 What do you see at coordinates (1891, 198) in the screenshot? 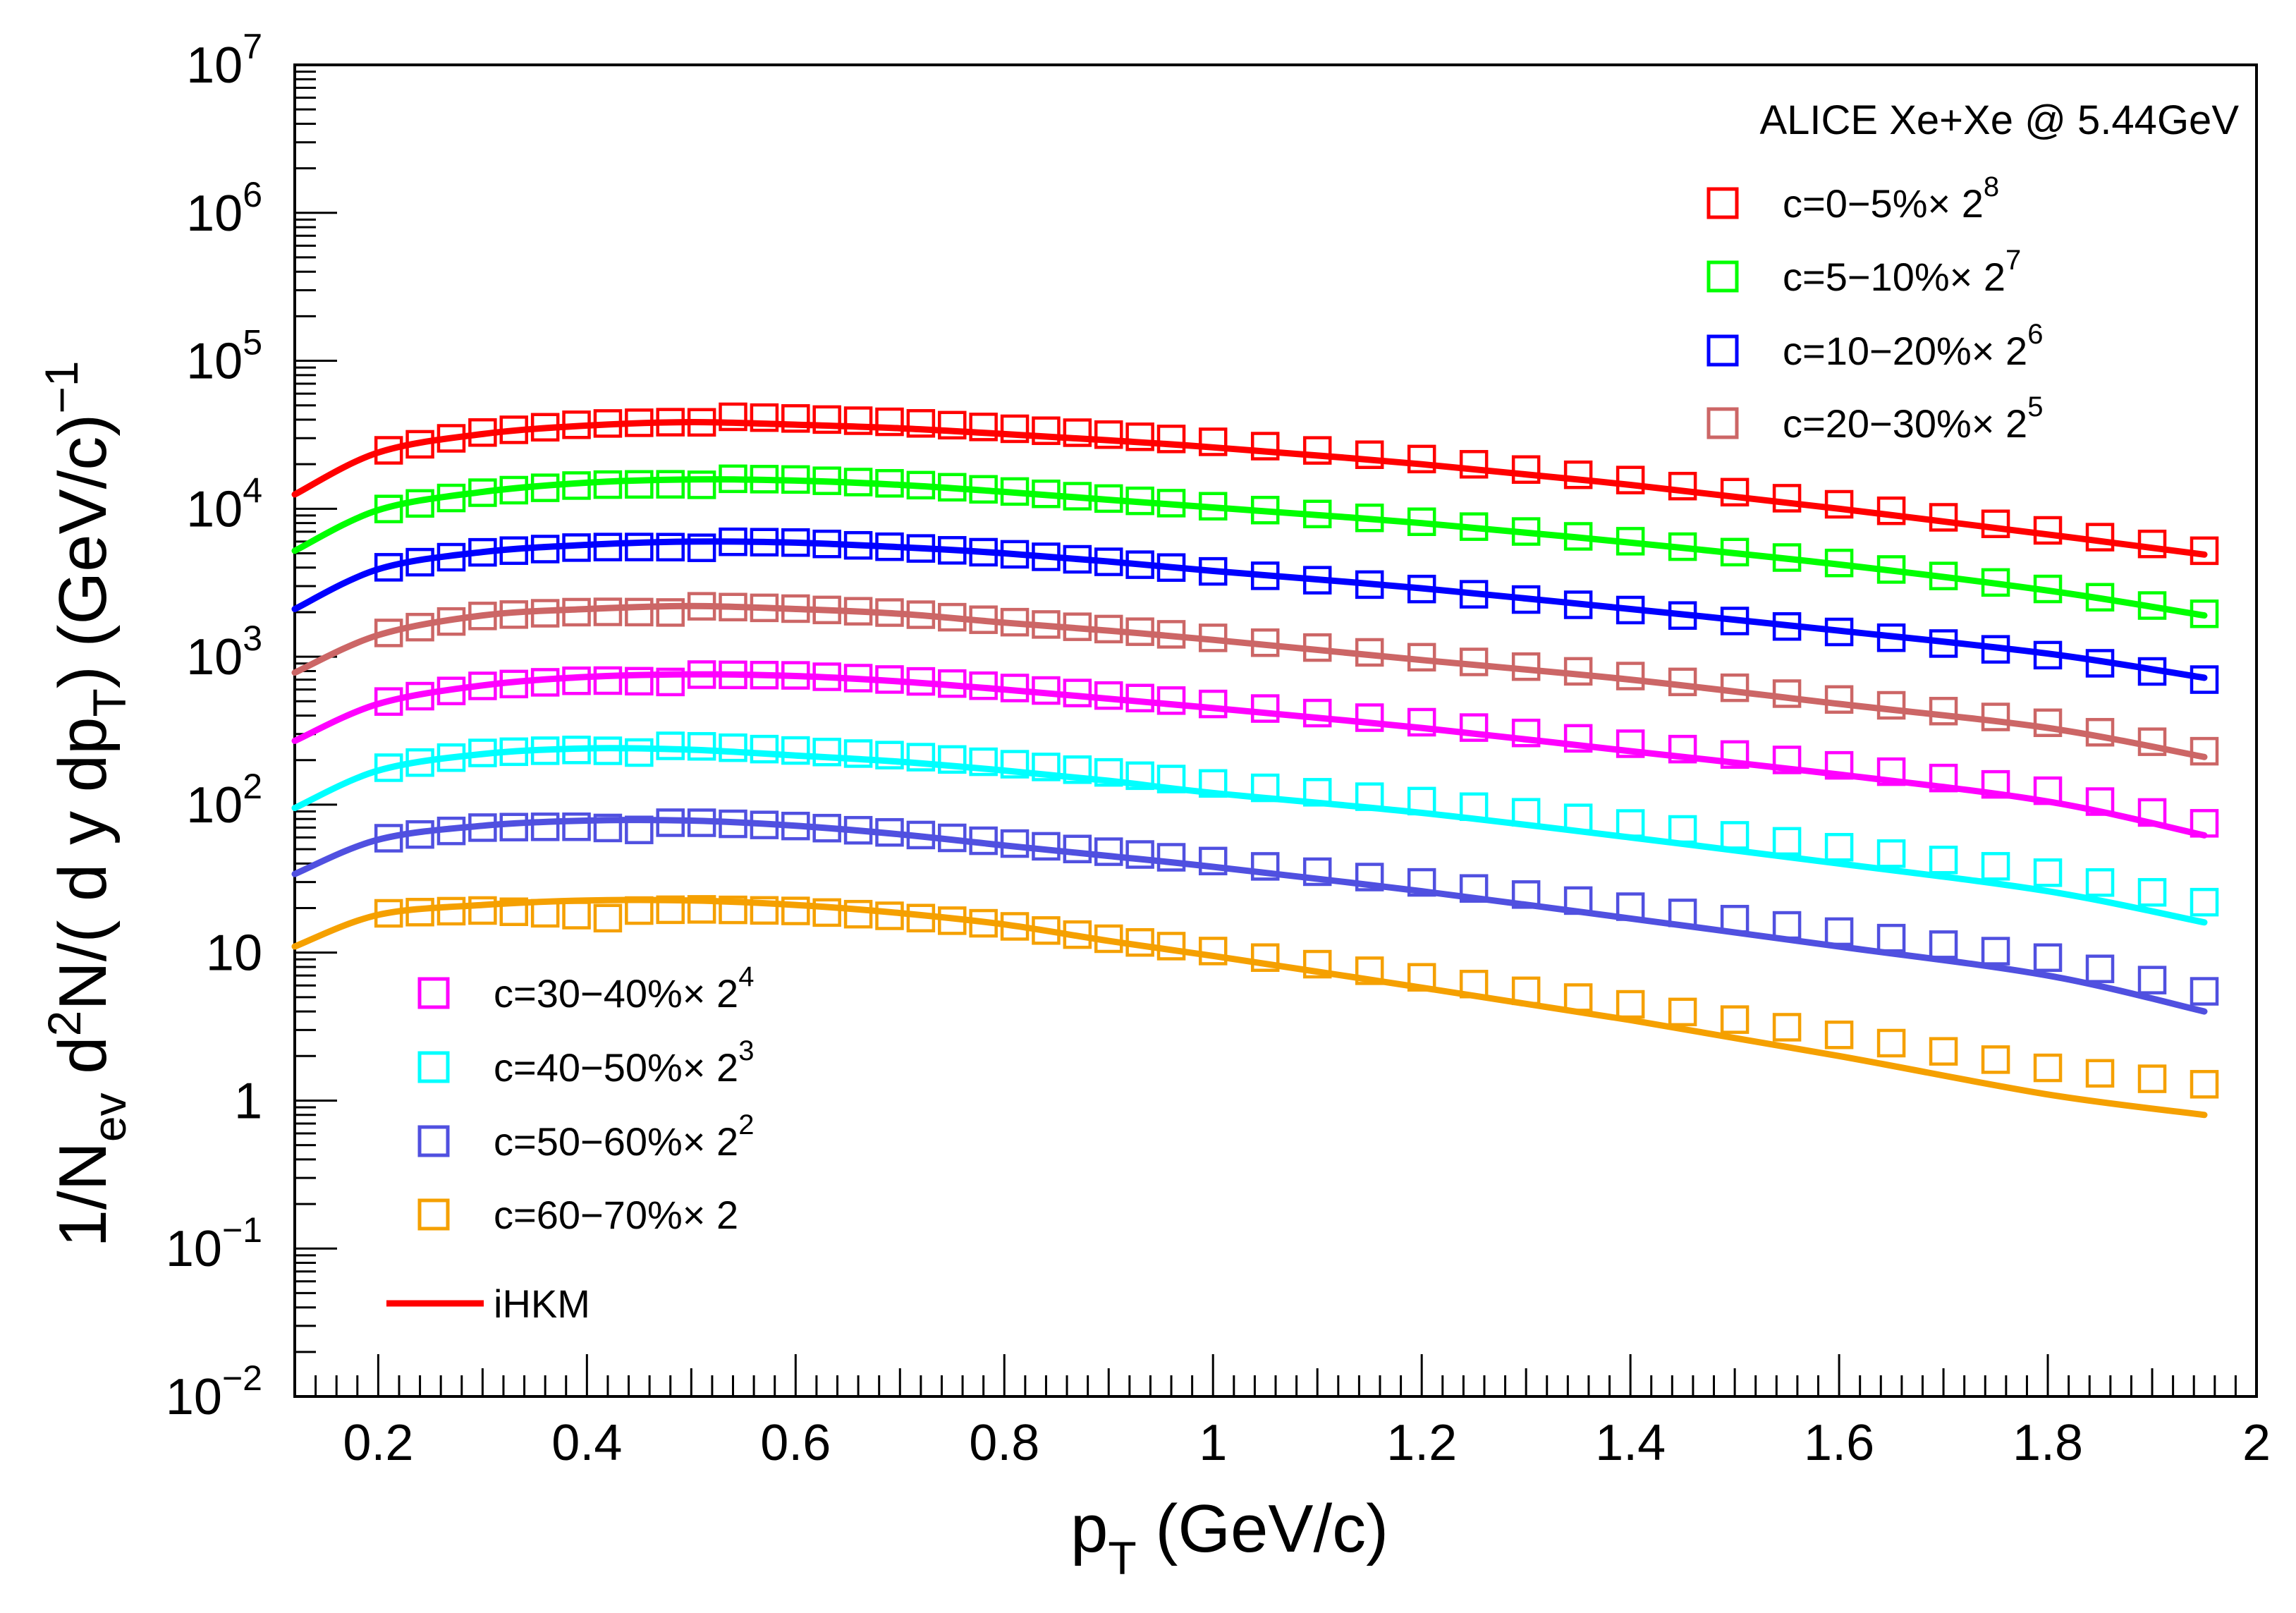
I see `legend-label: c=0−5%× 28` at bounding box center [1891, 198].